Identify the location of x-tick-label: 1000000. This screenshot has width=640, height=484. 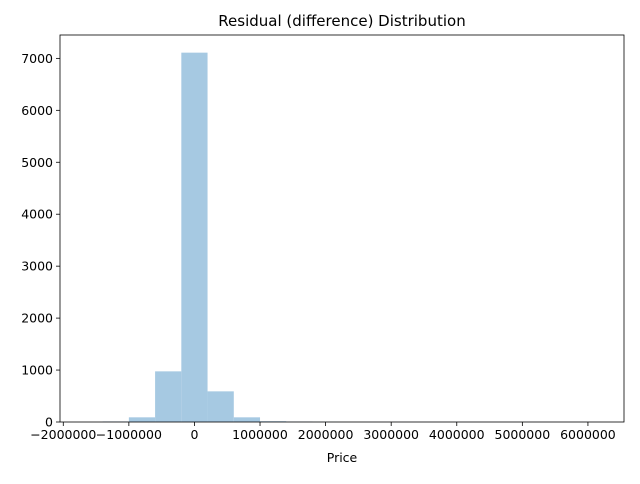
(260, 434).